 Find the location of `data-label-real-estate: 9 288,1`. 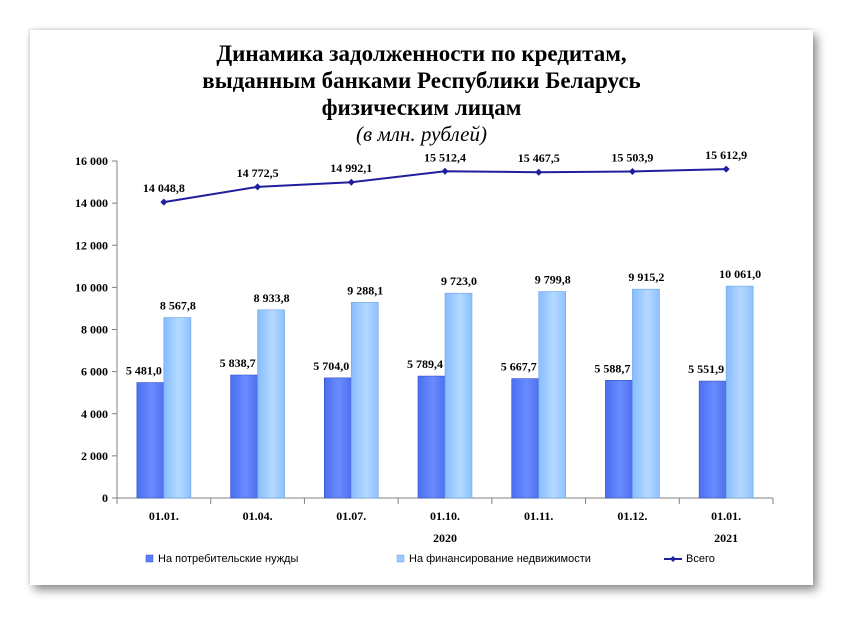

data-label-real-estate: 9 288,1 is located at coordinates (365, 290).